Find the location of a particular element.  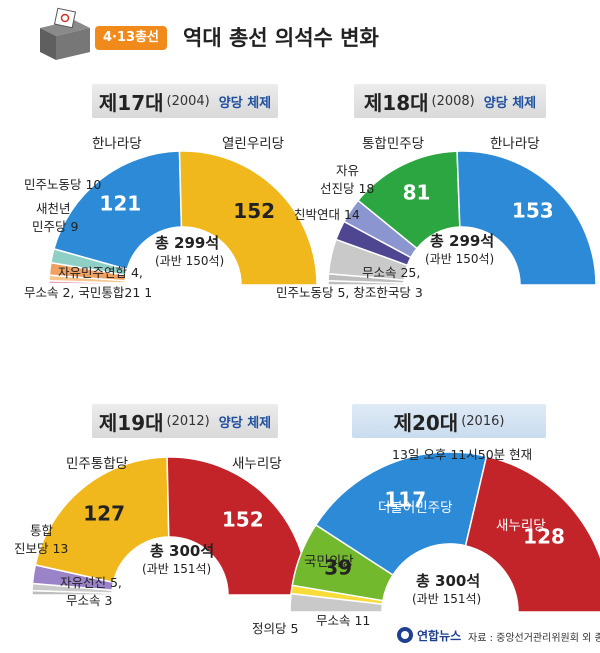

panel-20-title: 제20대 (2016) is located at coordinates (449, 421).